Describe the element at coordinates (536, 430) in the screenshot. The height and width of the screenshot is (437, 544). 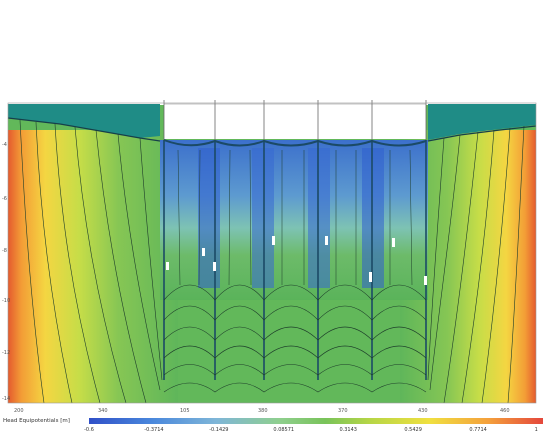
I see `legend-tick: 1` at that location.